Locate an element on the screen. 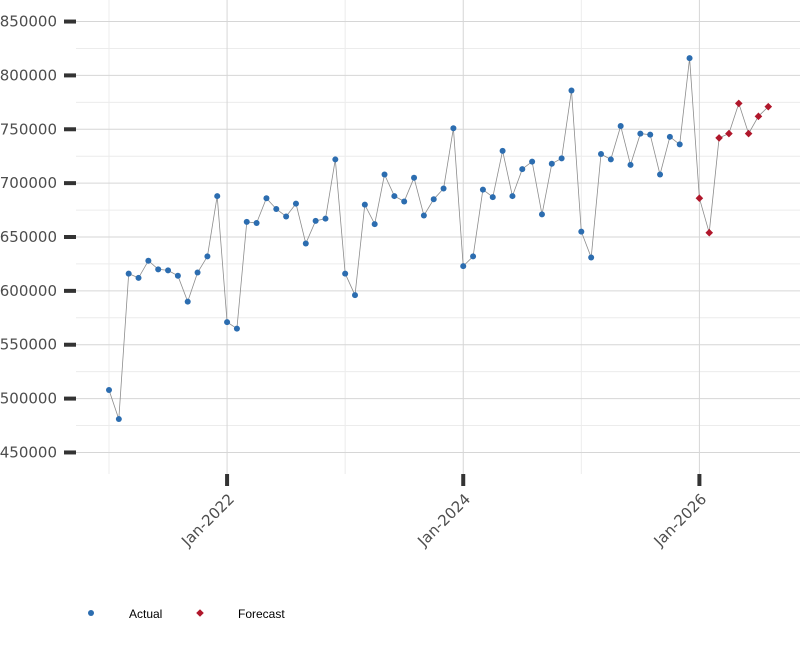  y-tick-label: 850000 is located at coordinates (28, 22).